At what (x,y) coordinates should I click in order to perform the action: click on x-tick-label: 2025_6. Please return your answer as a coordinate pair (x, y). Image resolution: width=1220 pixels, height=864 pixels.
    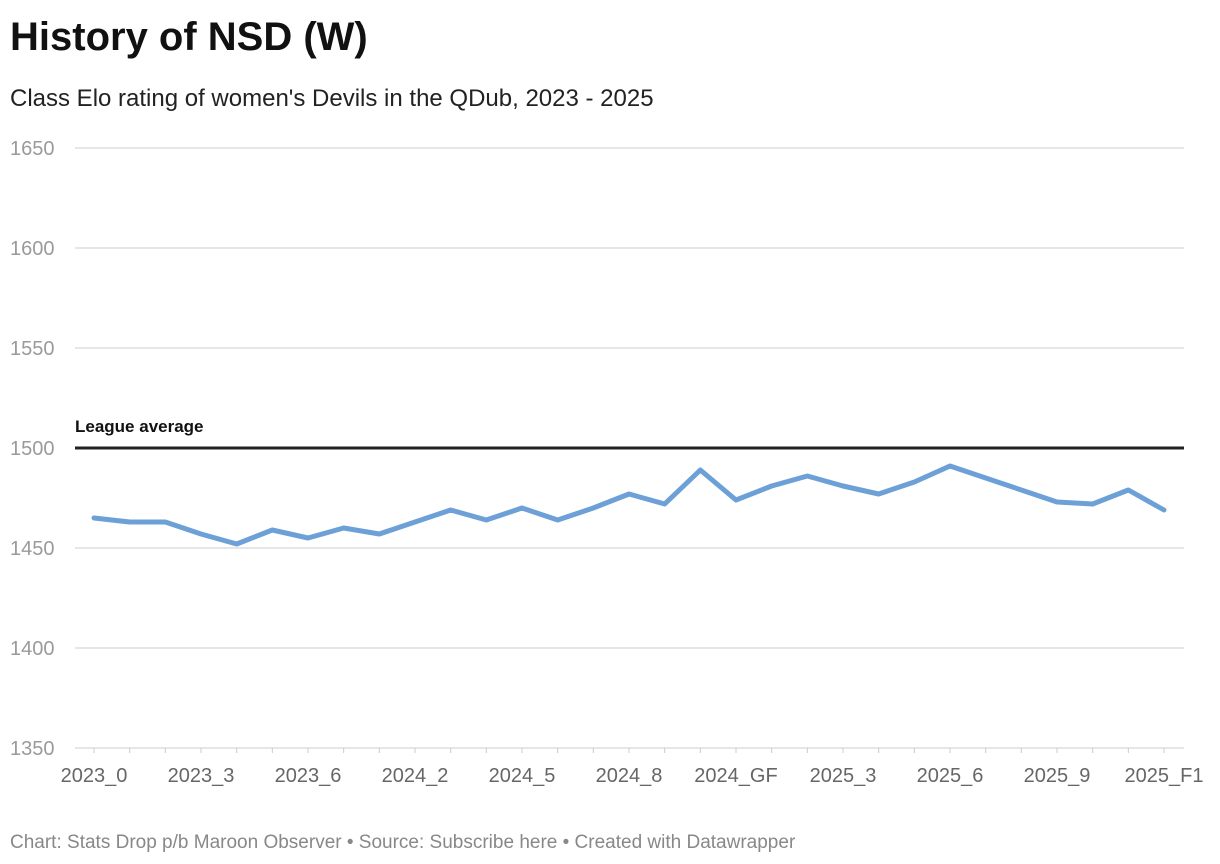
    Looking at the image, I should click on (950, 776).